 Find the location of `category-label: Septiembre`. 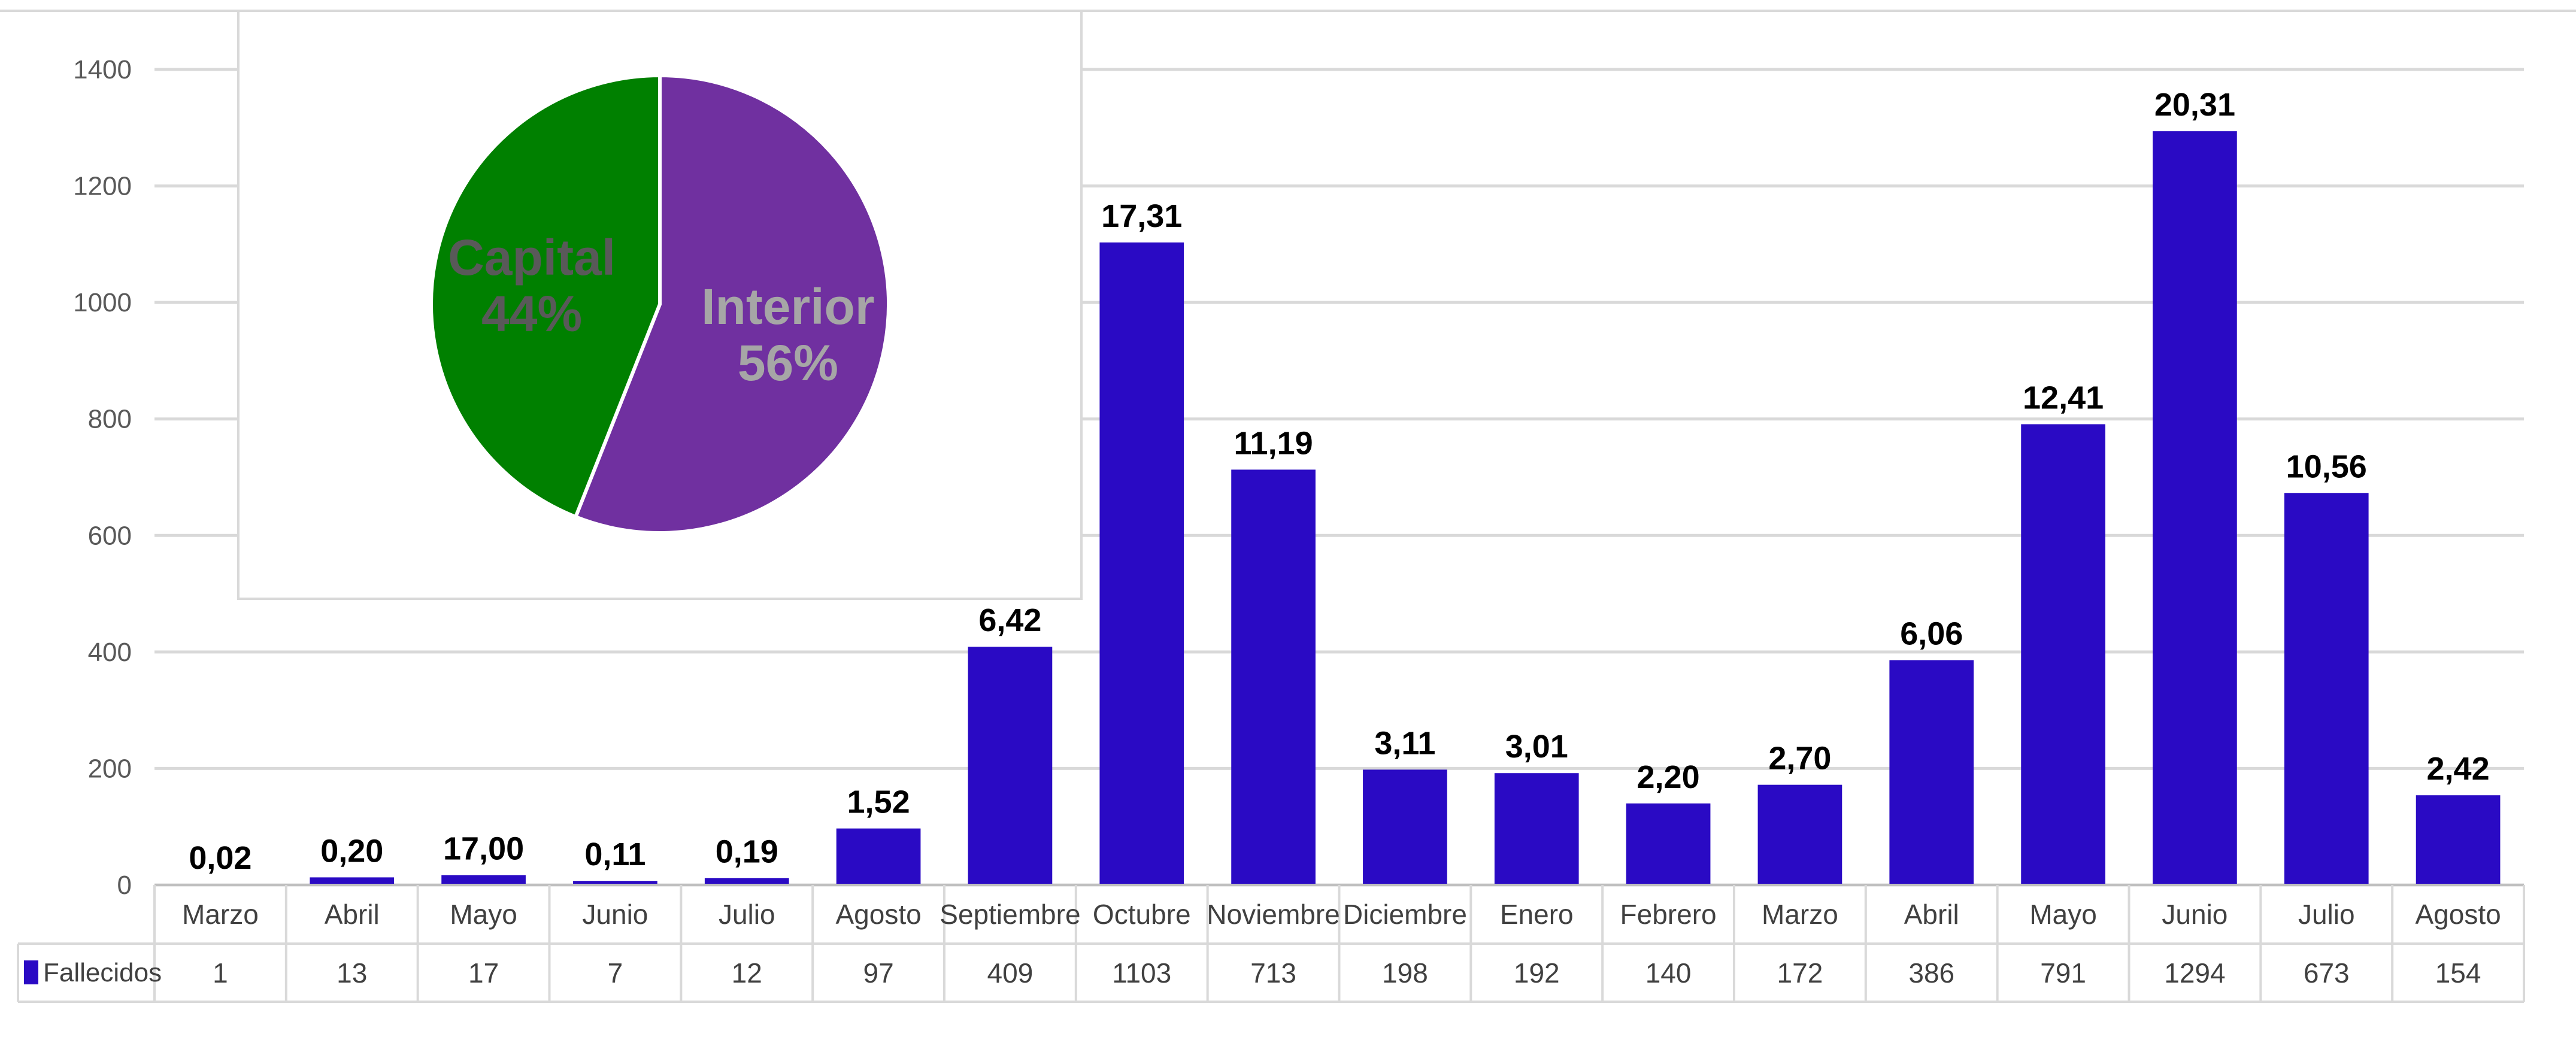

category-label: Septiembre is located at coordinates (1010, 915).